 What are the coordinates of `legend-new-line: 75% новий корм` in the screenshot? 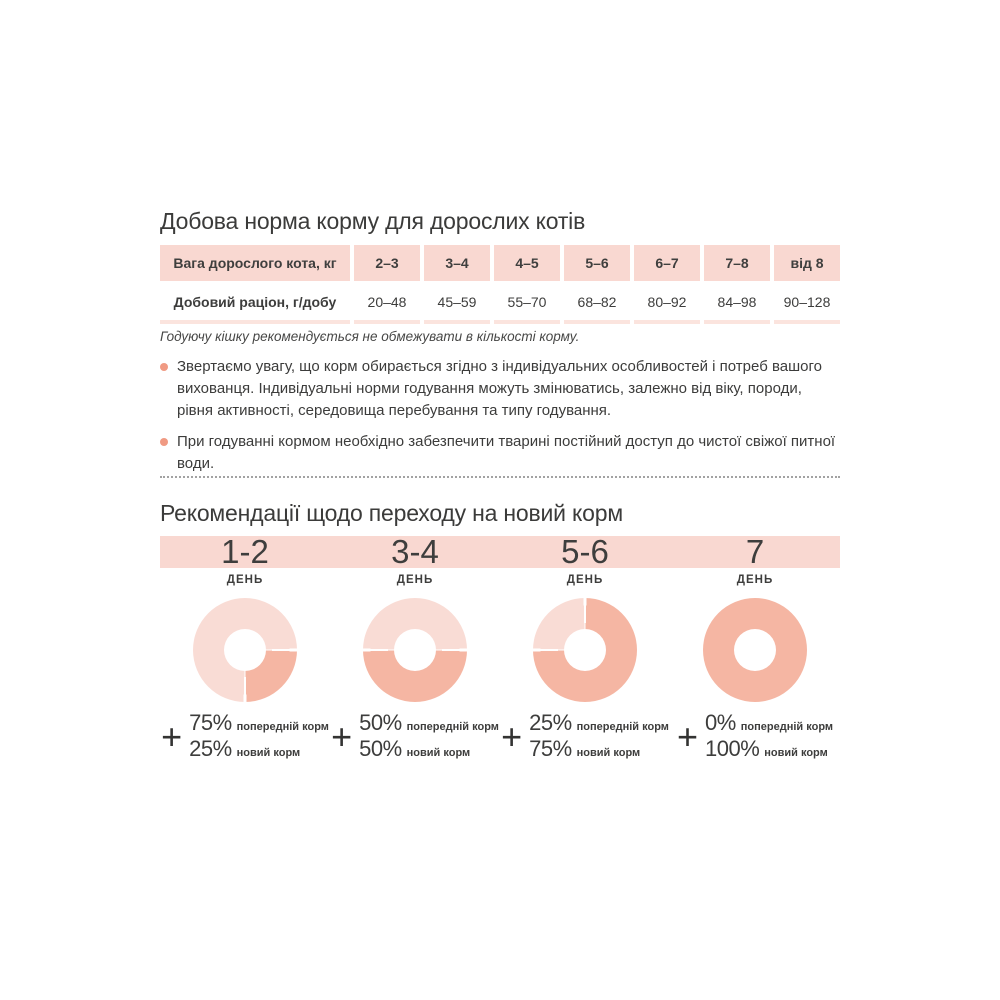 It's located at (599, 751).